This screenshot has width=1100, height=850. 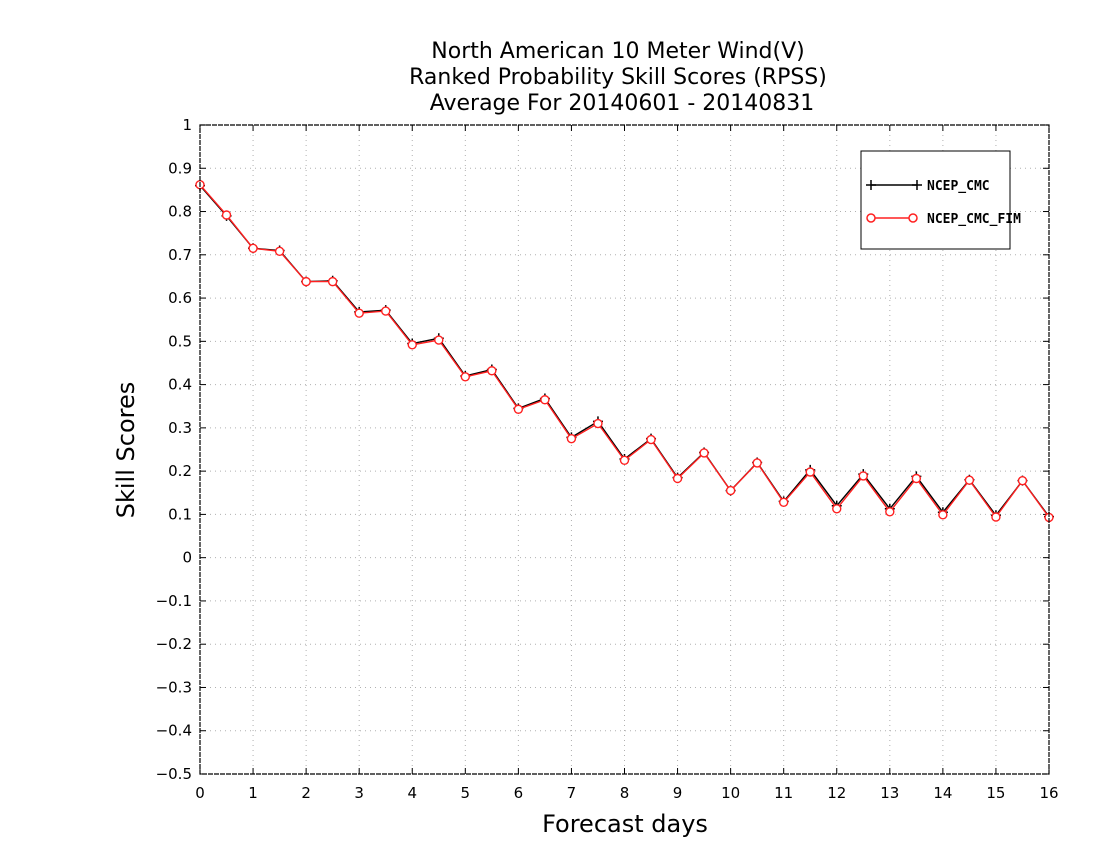 What do you see at coordinates (174, 601) in the screenshot?
I see `y-tick-label: −0.1` at bounding box center [174, 601].